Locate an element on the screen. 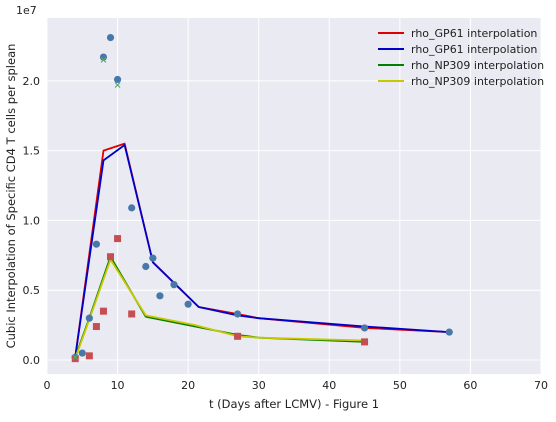 This screenshot has height=422, width=556. y-axis-ticks: 0.0 0.5 1.0 1.5 2.0 is located at coordinates (32, 221).